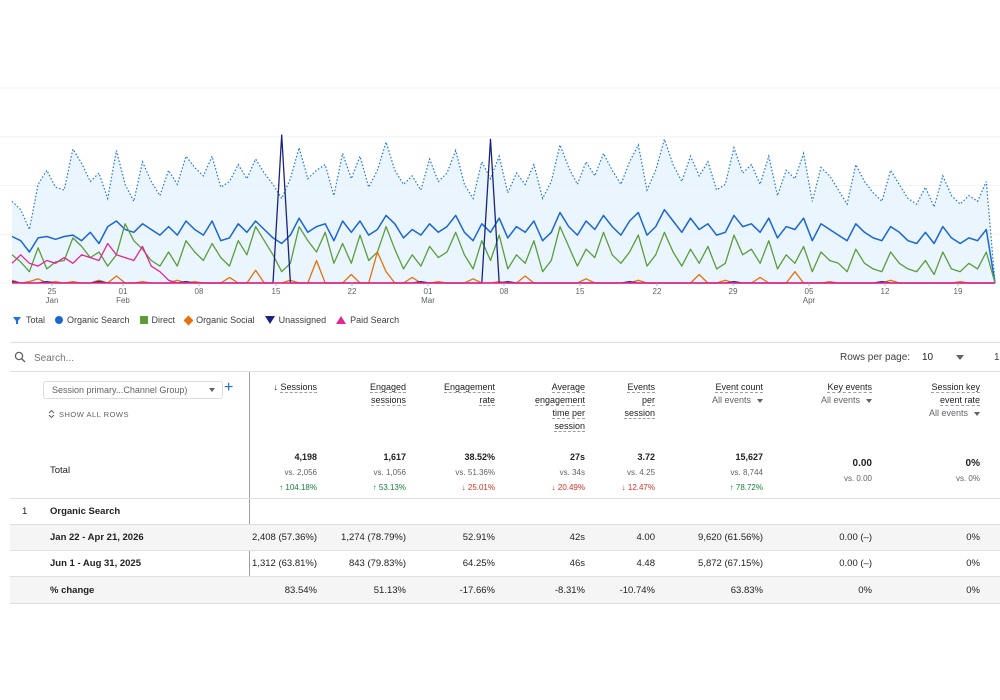 This screenshot has width=1000, height=700. I want to click on total-compare: vs. 4.25, so click(640, 472).